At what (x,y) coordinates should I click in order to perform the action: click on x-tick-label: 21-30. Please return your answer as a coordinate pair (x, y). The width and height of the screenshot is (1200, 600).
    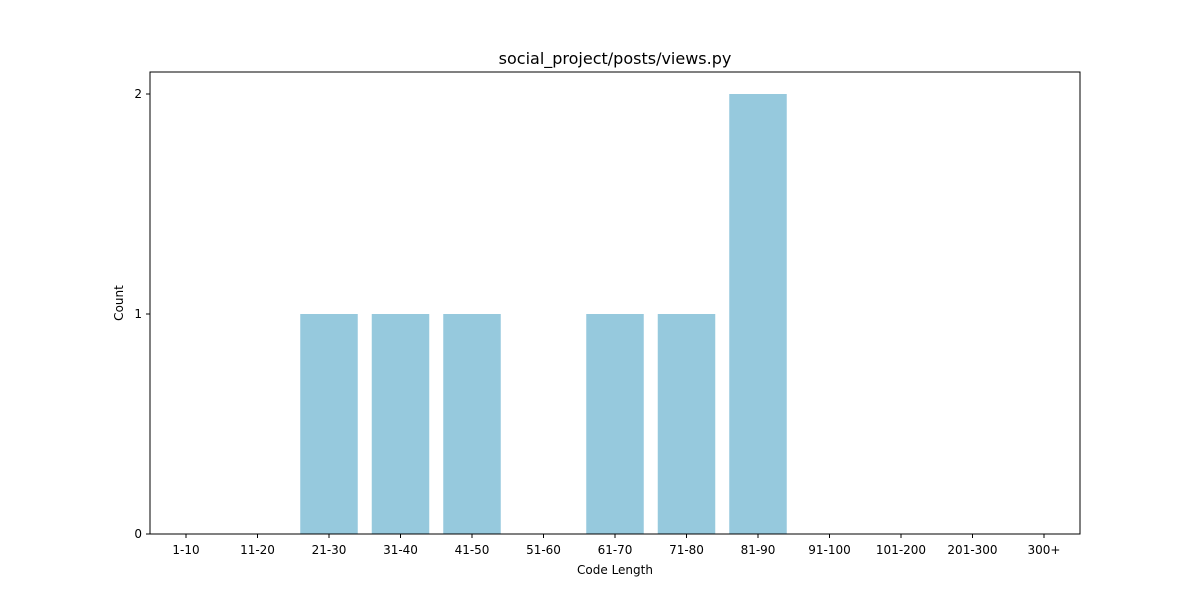
    Looking at the image, I should click on (329, 550).